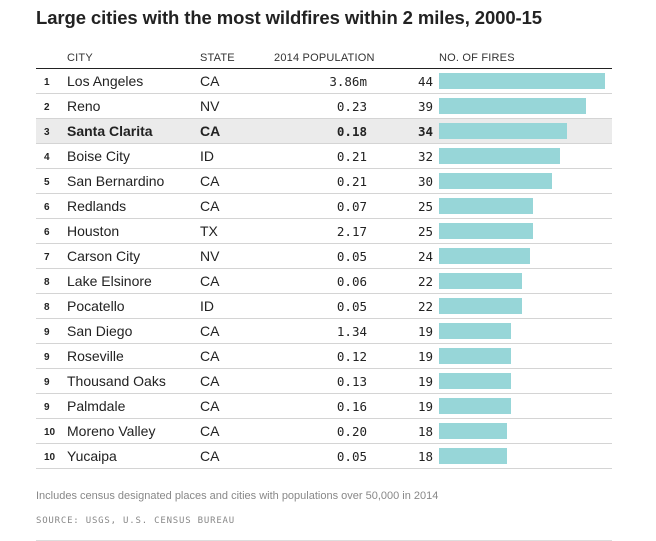 Image resolution: width=656 pixels, height=541 pixels. I want to click on fires-count-cell: 32, so click(425, 156).